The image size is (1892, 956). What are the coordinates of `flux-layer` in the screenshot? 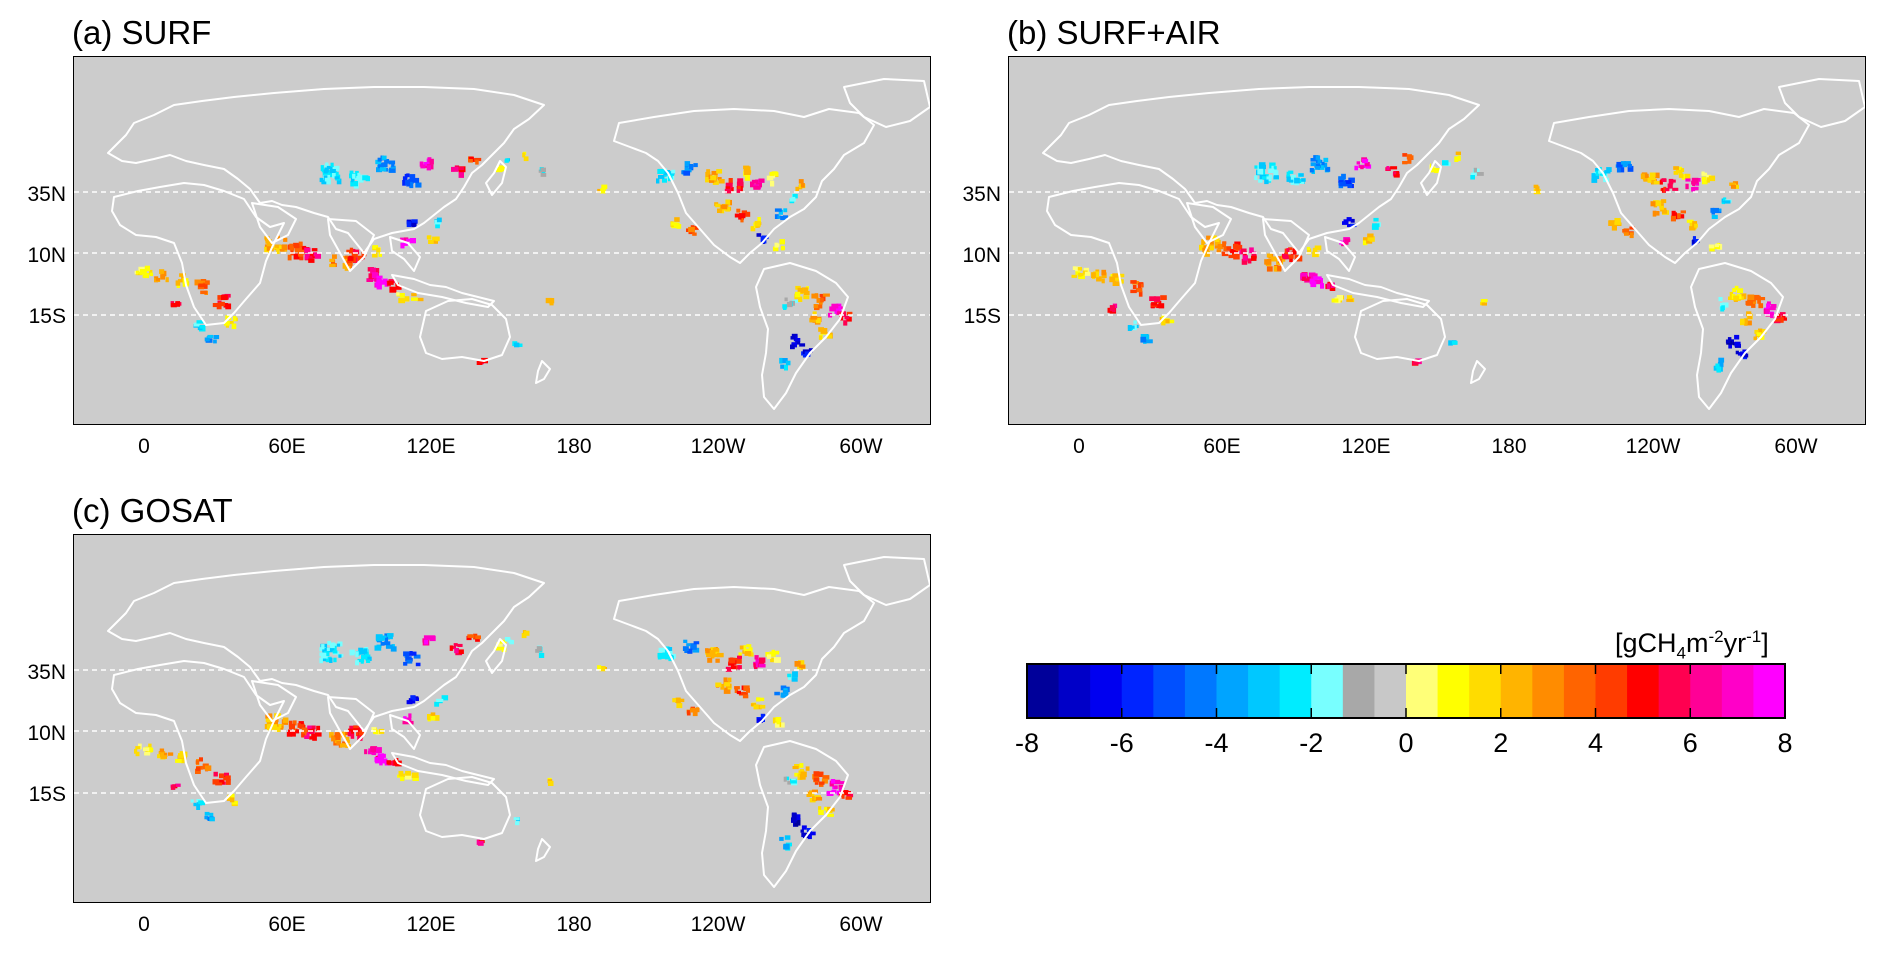 It's located at (494, 740).